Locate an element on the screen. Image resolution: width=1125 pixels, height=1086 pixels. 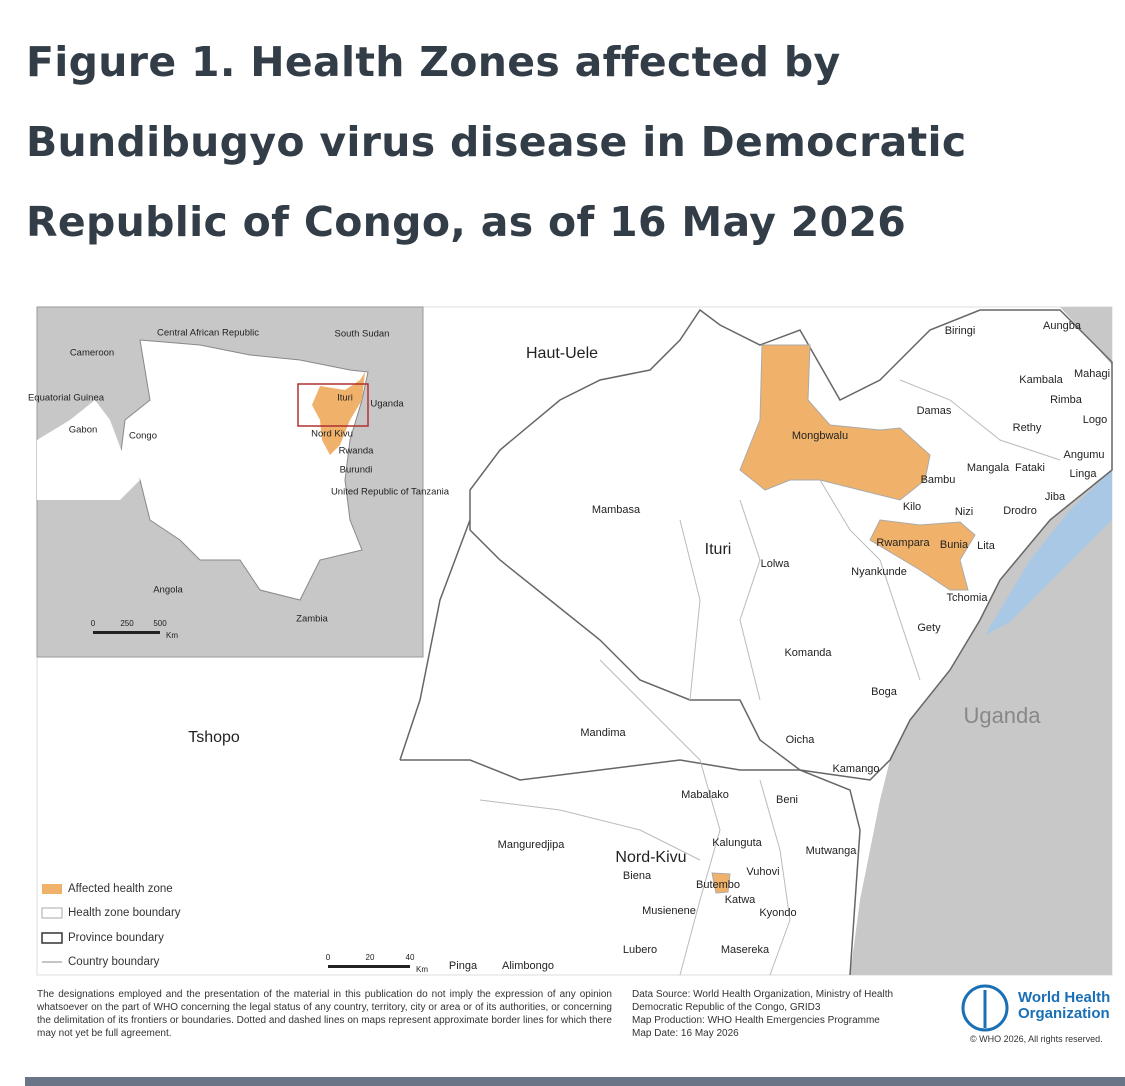
who-line: World Health is located at coordinates (1064, 997).